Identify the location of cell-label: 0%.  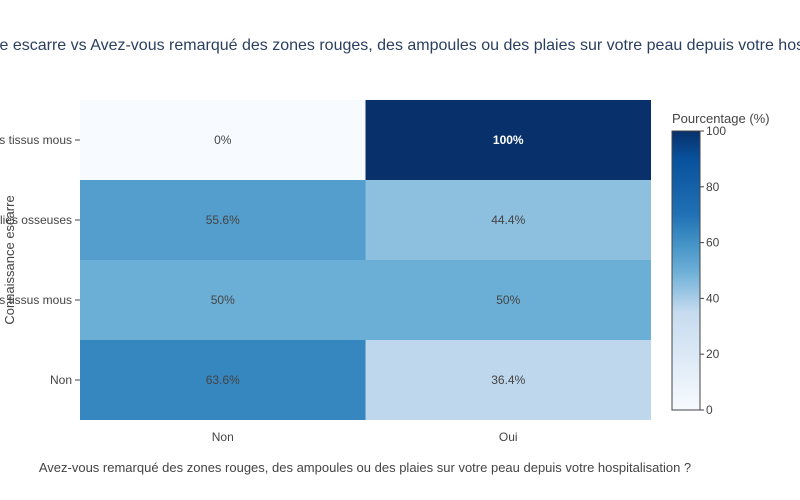
(223, 140).